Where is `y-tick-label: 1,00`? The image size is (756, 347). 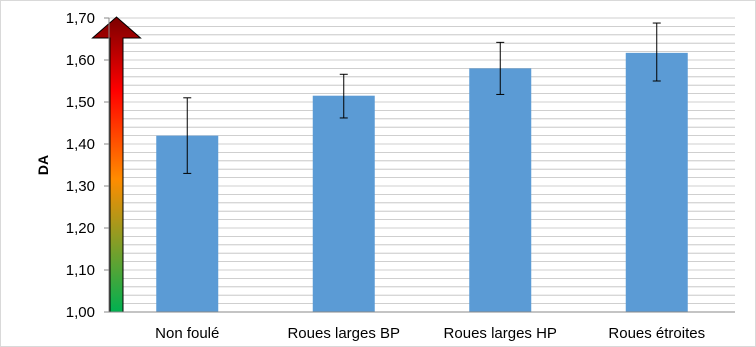 y-tick-label: 1,00 is located at coordinates (80, 312).